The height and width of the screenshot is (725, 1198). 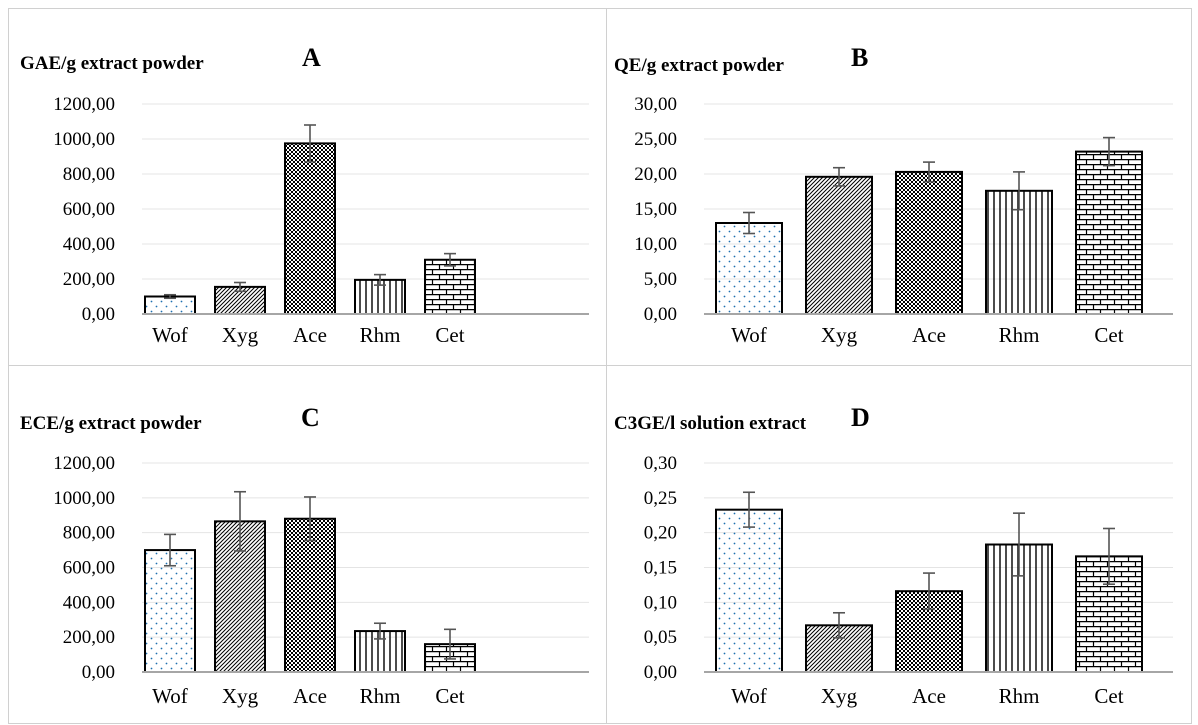 What do you see at coordinates (655, 174) in the screenshot?
I see `y-tick-label: 20,00` at bounding box center [655, 174].